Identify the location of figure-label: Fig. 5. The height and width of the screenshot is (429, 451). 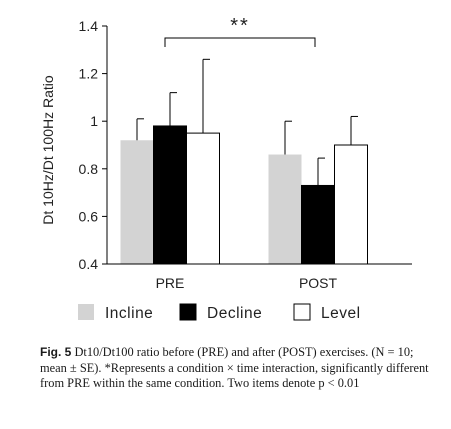
(56, 352).